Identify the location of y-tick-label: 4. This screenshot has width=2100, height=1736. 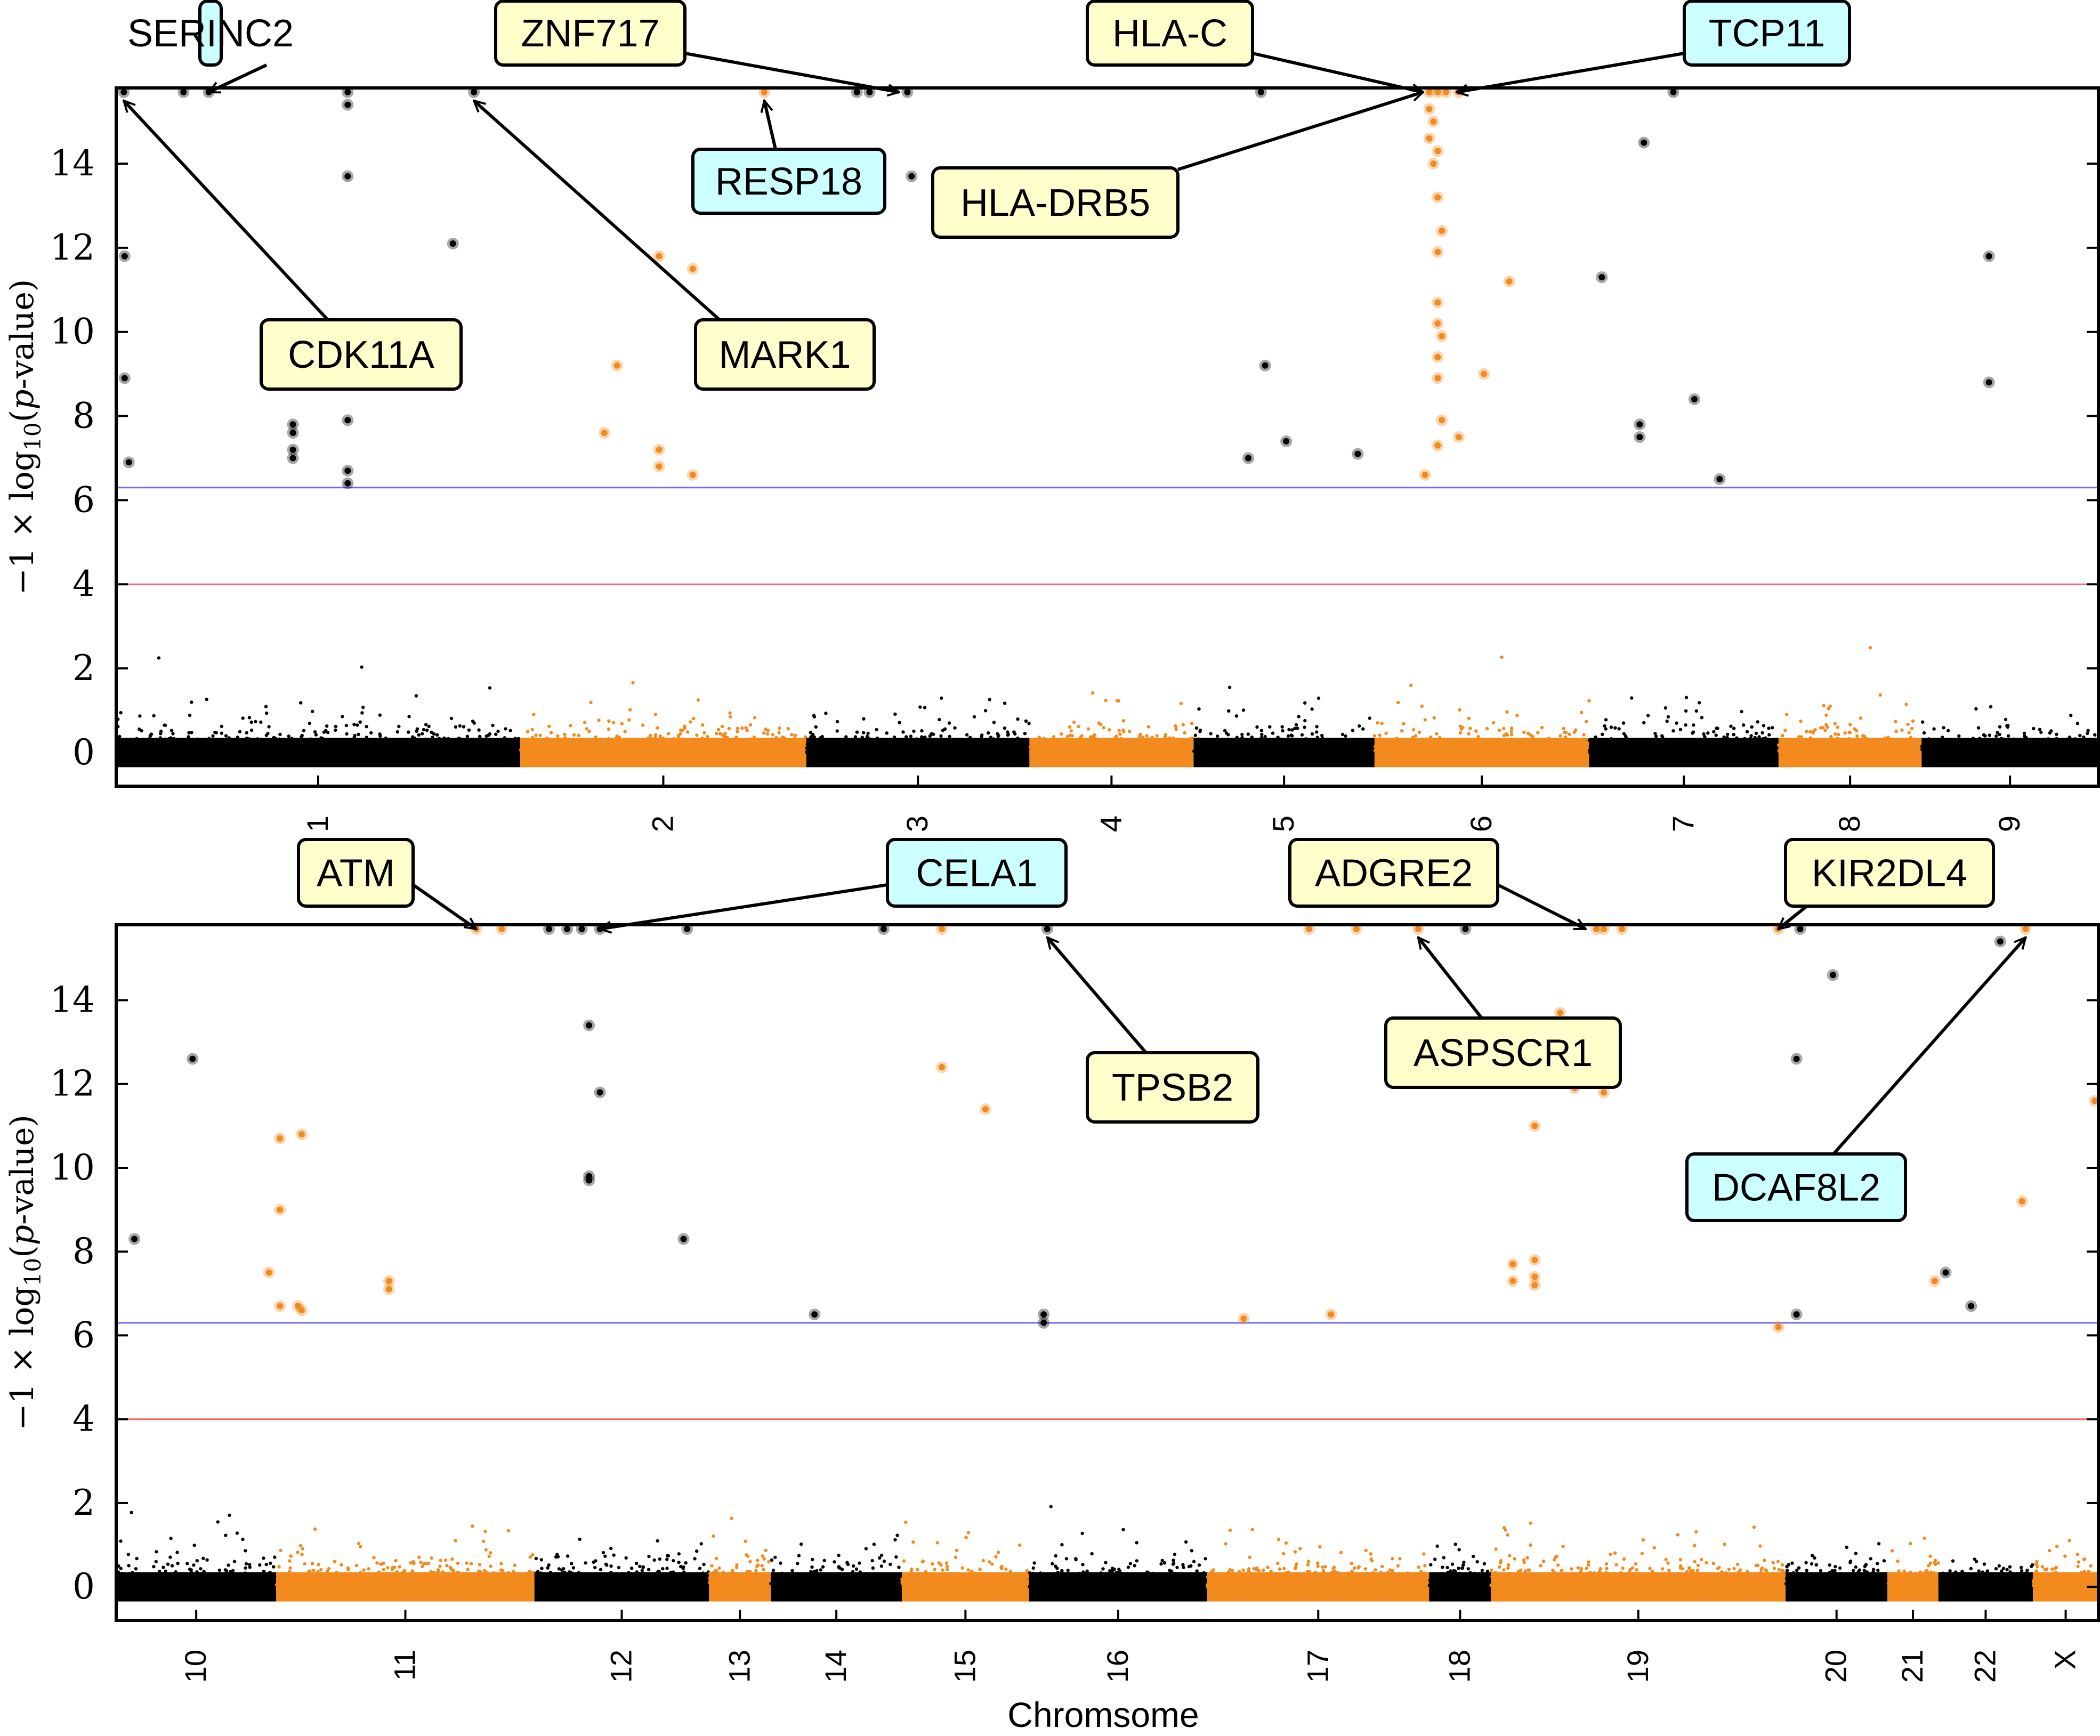
(84, 583).